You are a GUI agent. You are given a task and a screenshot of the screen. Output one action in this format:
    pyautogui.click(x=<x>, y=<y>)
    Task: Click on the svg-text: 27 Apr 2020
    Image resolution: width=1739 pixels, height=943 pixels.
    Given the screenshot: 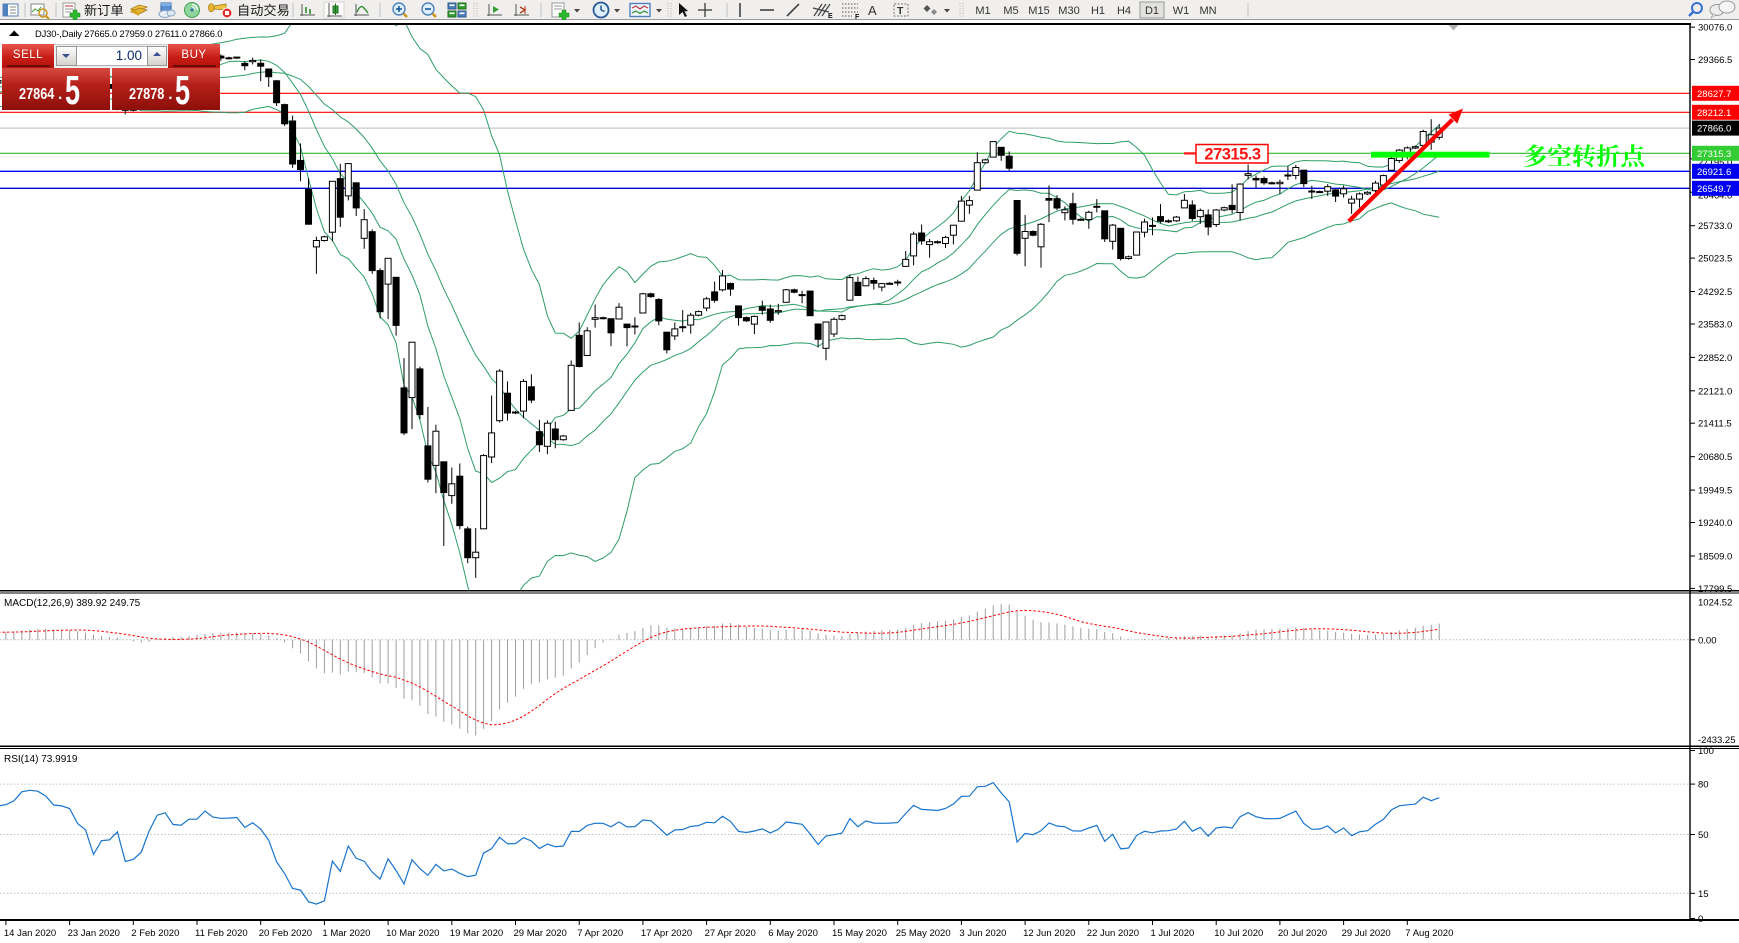 What is the action you would take?
    pyautogui.click(x=730, y=933)
    